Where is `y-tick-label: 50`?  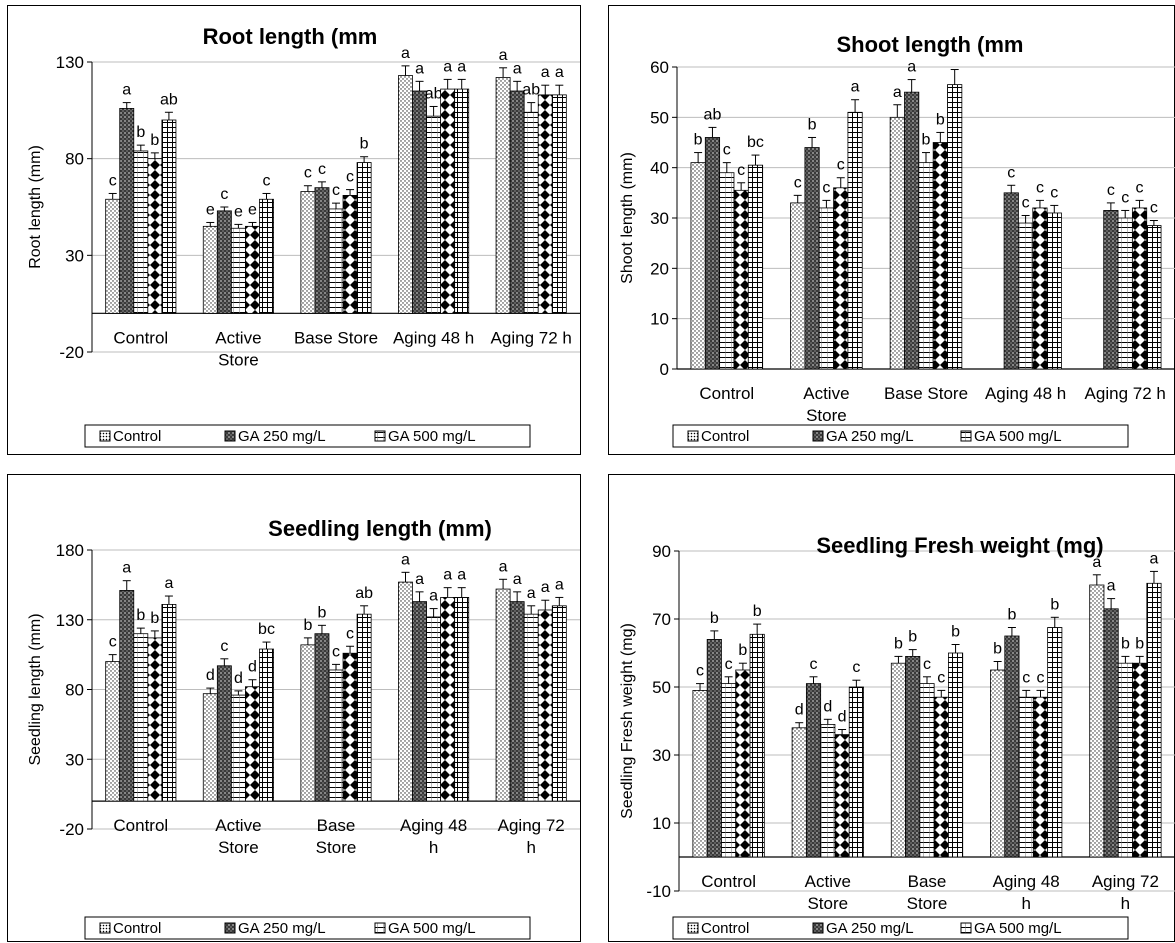 y-tick-label: 50 is located at coordinates (659, 117).